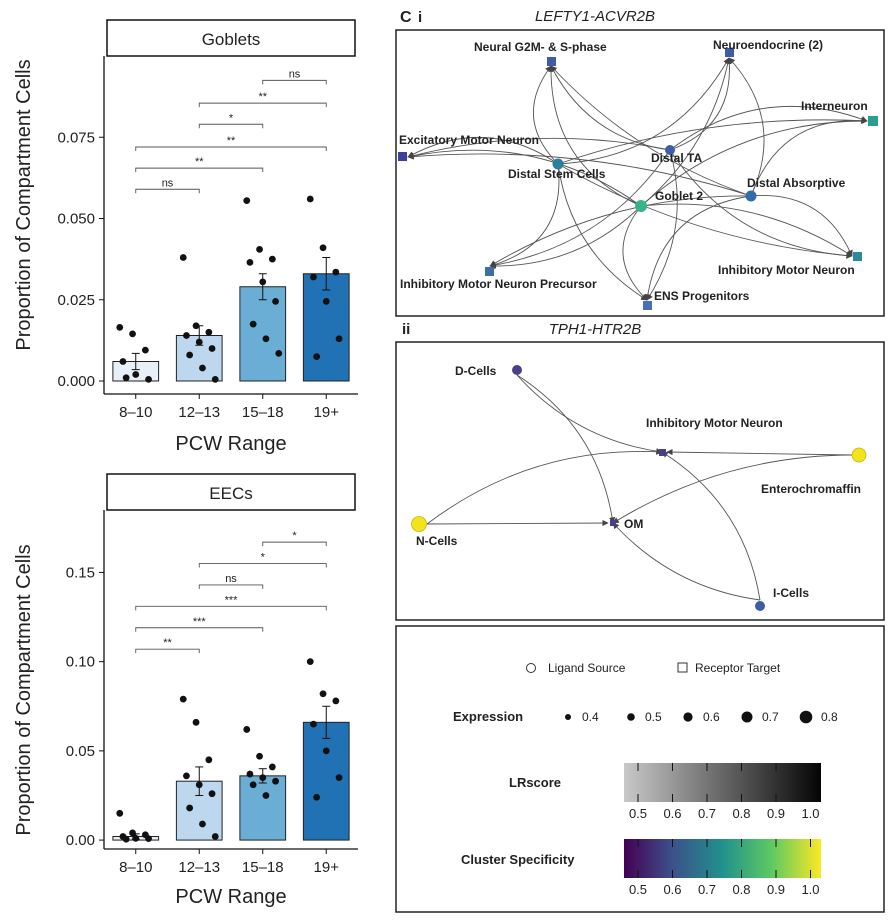  I want to click on eecs-title-strip, so click(231, 492).